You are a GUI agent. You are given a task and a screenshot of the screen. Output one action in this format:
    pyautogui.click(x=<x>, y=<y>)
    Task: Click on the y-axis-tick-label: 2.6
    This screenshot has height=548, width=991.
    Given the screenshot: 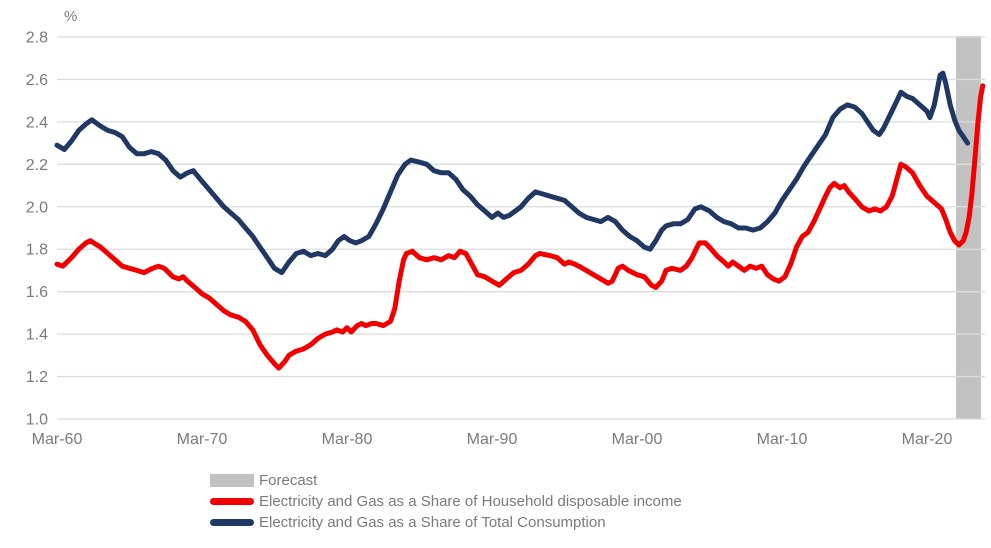 What is the action you would take?
    pyautogui.click(x=37, y=80)
    